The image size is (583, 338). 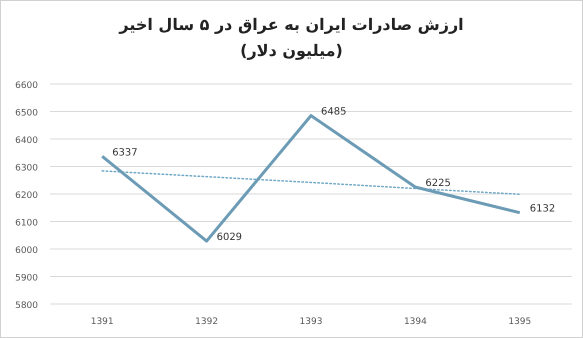 What do you see at coordinates (291, 50) in the screenshot?
I see `chart-subtitle: (میلیون دلار)` at bounding box center [291, 50].